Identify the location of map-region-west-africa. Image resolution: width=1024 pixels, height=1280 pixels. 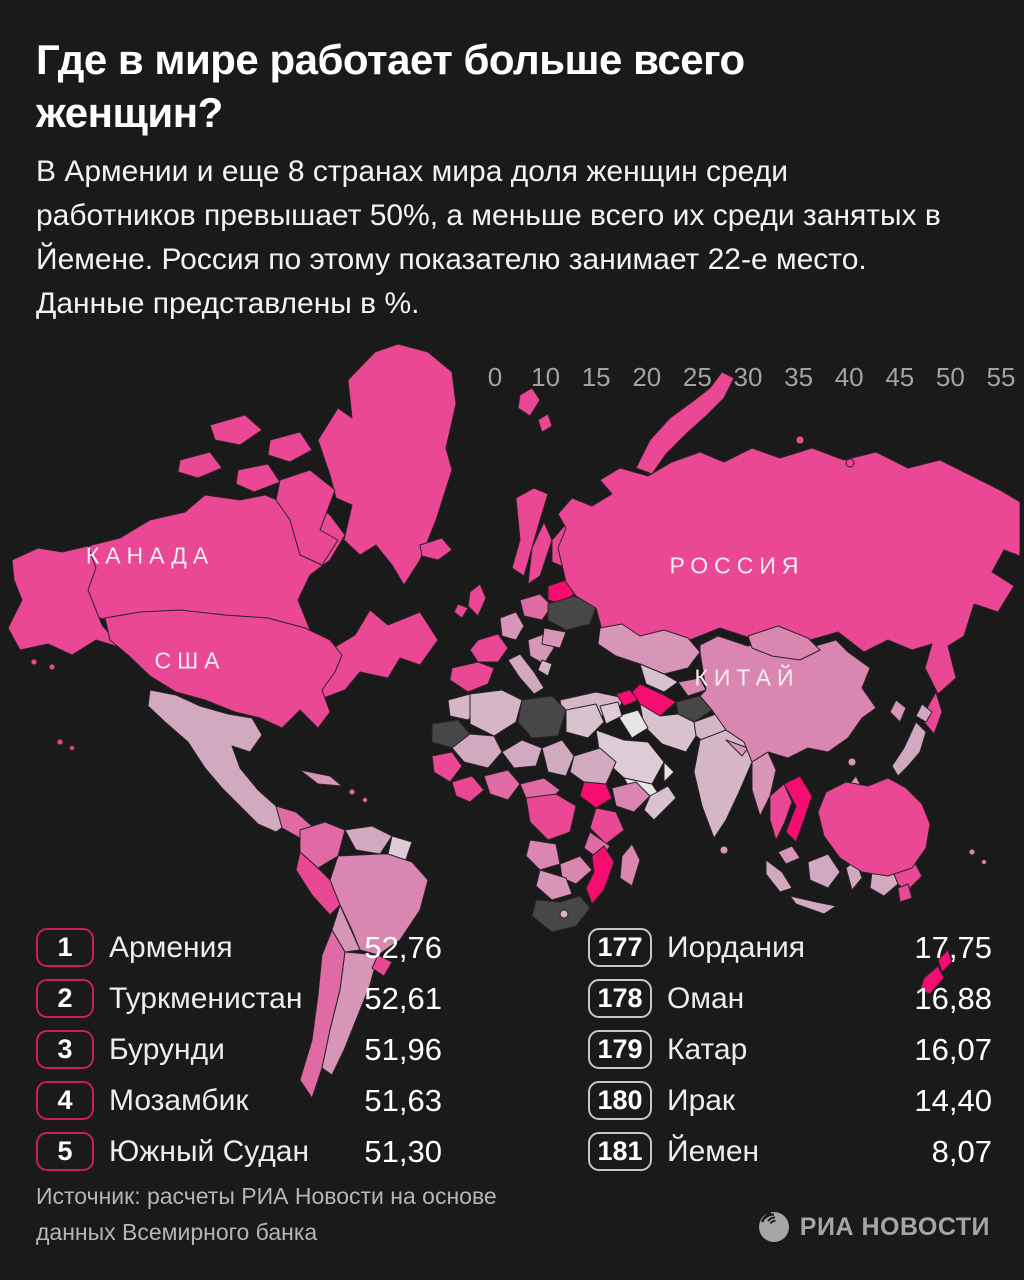
(447, 767).